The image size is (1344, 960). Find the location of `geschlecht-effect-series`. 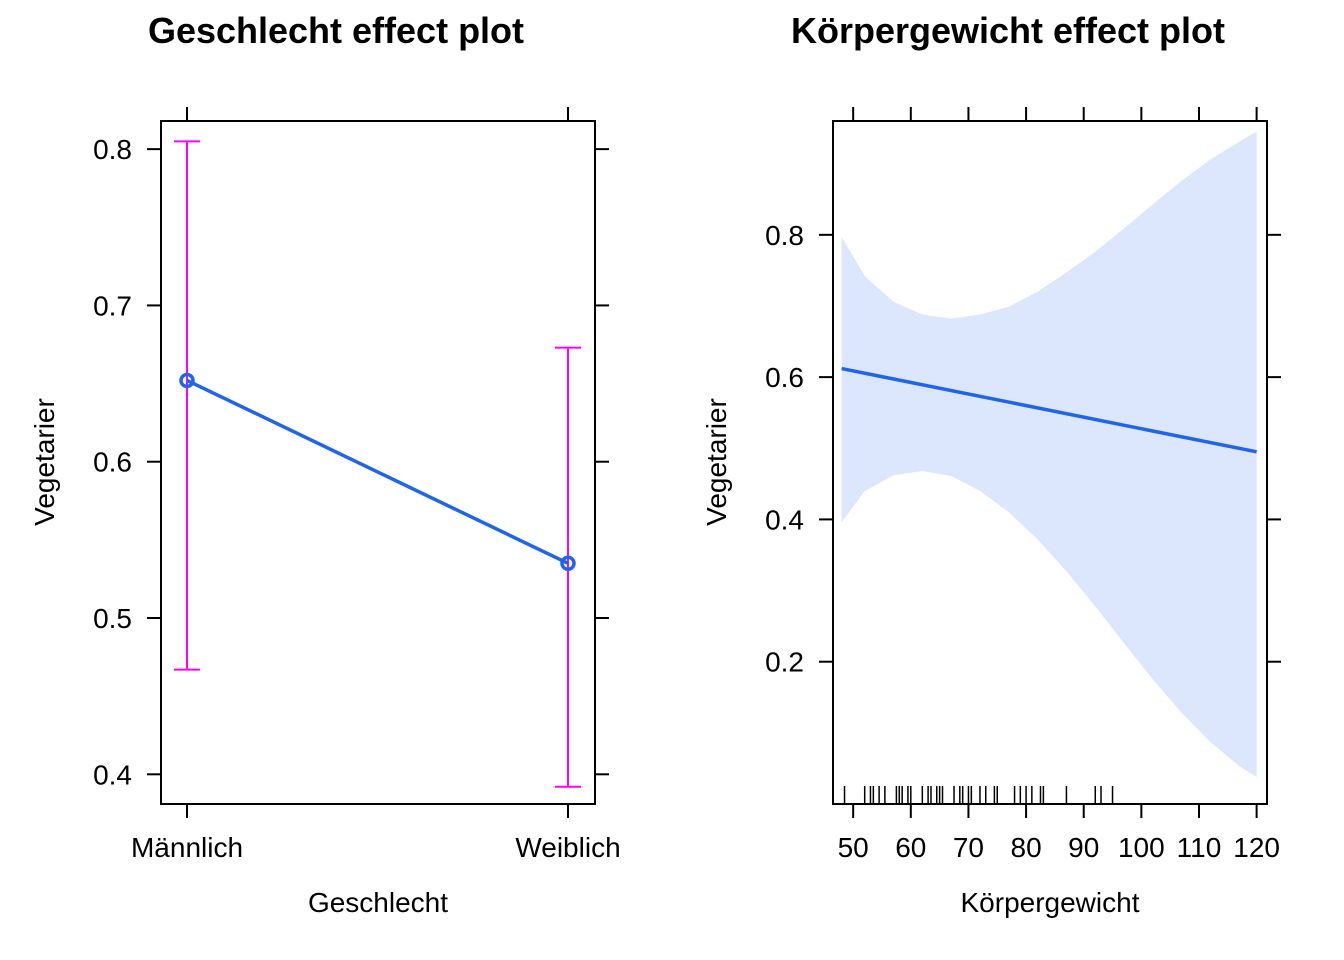

geschlecht-effect-series is located at coordinates (377, 471).